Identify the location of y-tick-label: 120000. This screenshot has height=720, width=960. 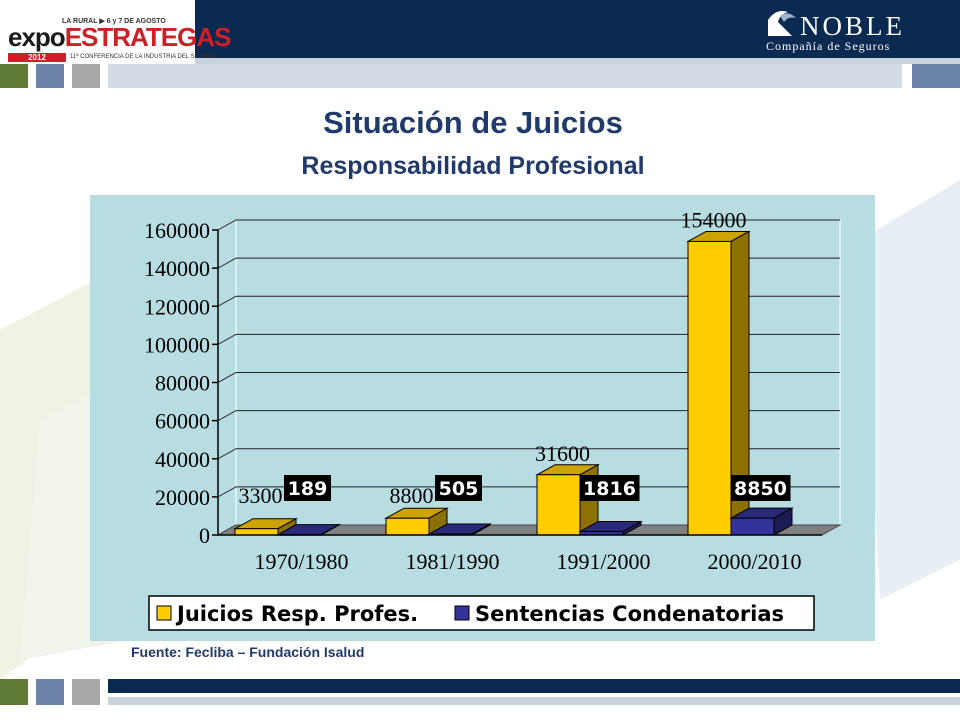
(177, 306).